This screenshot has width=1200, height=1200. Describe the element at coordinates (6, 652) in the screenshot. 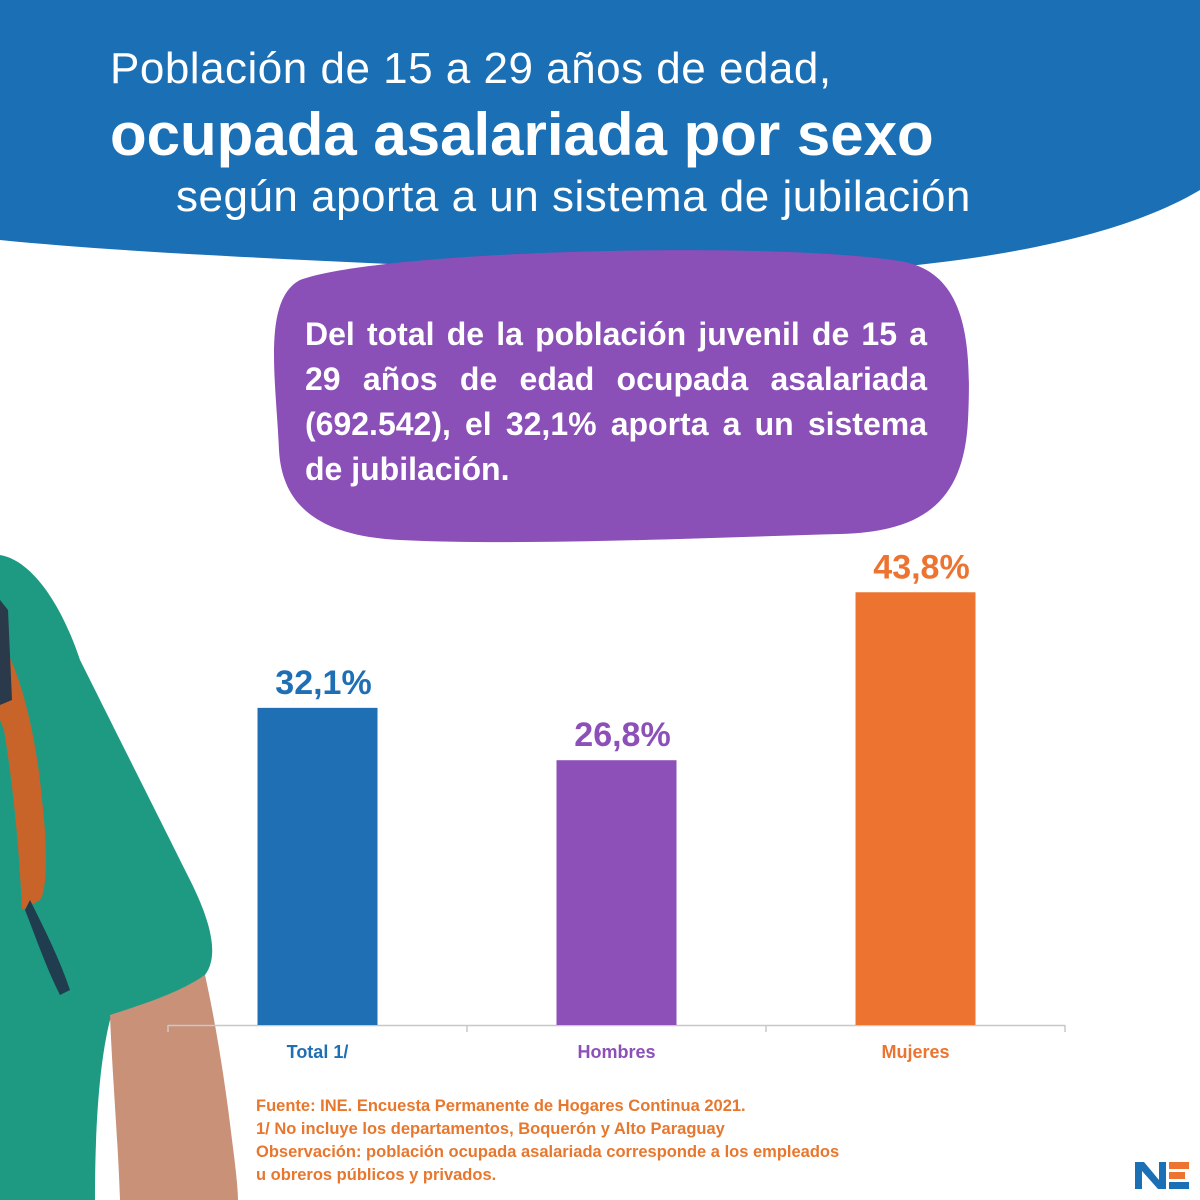

I see `backpack-strap-dark` at that location.